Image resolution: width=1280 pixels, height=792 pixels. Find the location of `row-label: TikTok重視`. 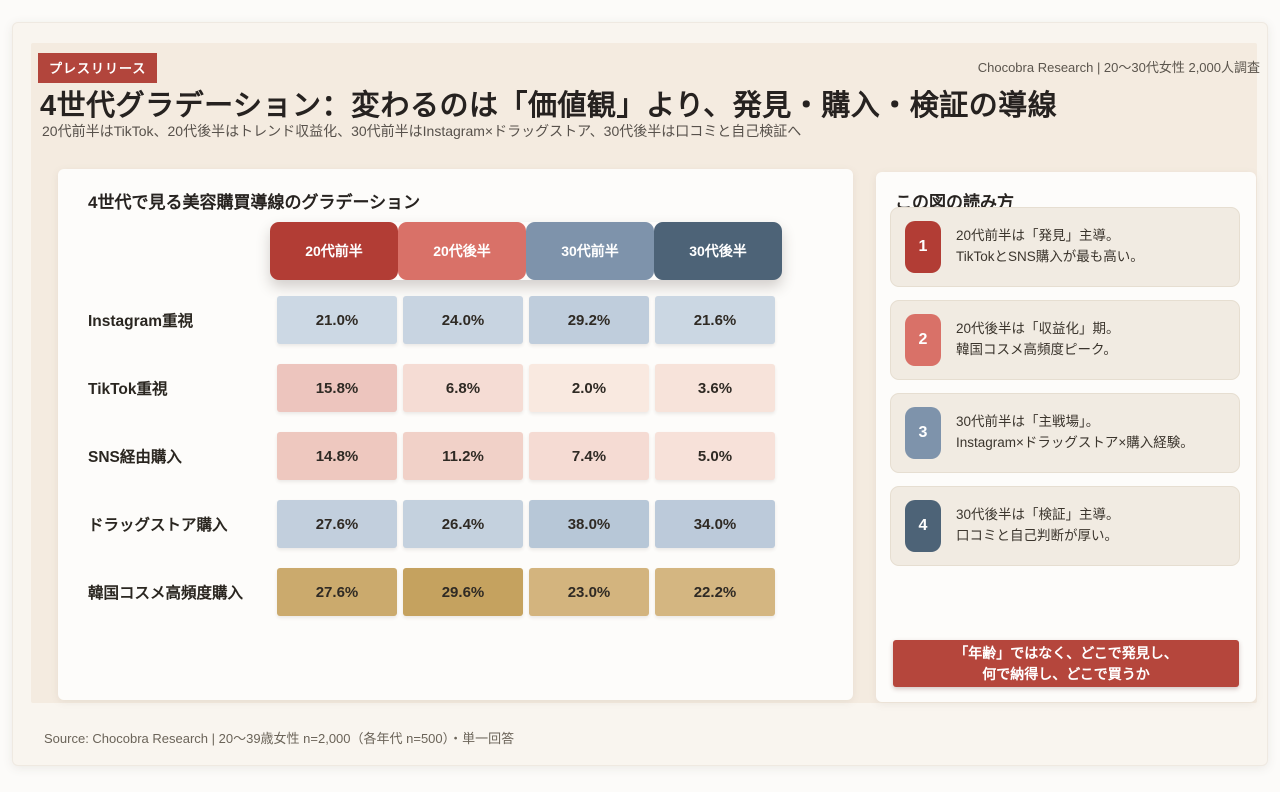

row-label: TikTok重視 is located at coordinates (128, 389).